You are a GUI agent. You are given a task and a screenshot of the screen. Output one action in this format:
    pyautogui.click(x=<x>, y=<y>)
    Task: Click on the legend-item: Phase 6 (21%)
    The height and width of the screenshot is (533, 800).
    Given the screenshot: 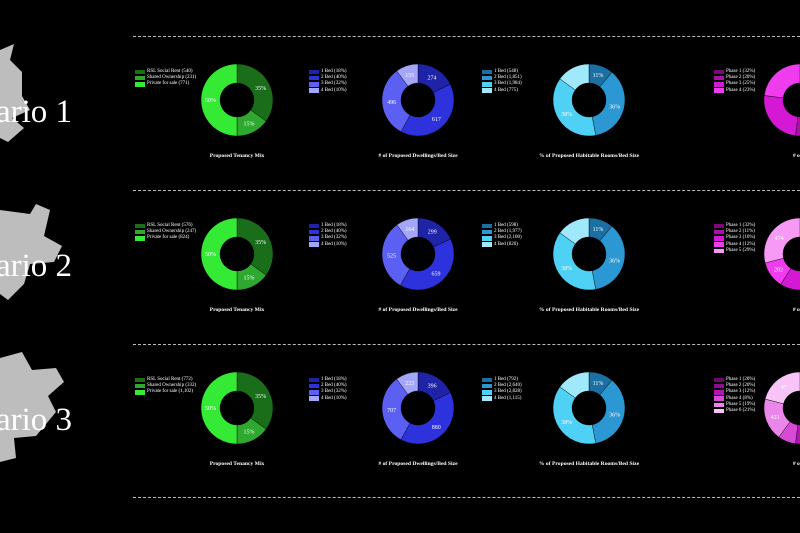 What is the action you would take?
    pyautogui.click(x=734, y=411)
    